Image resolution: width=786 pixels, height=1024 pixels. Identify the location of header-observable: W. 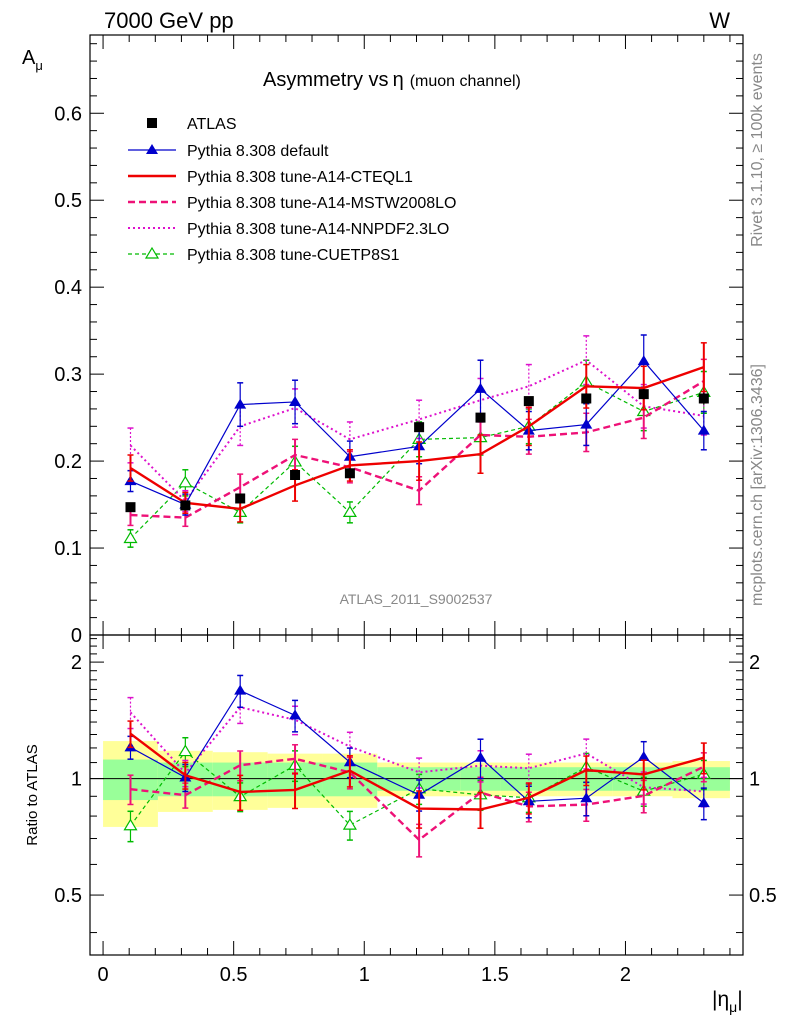
(719, 20).